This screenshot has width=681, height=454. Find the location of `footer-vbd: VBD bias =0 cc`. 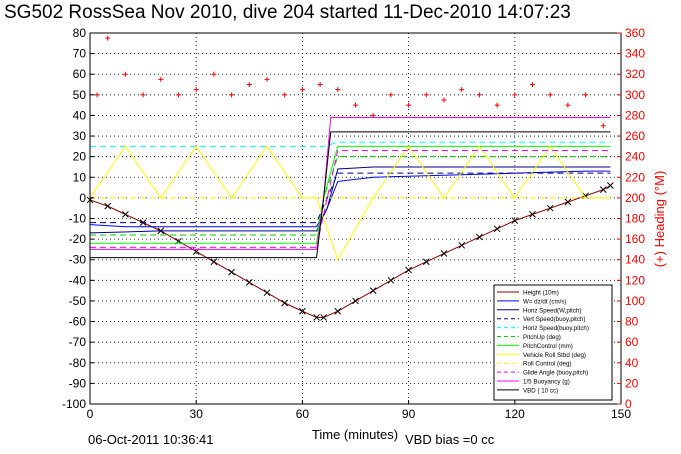

footer-vbd: VBD bias =0 cc is located at coordinates (450, 439).